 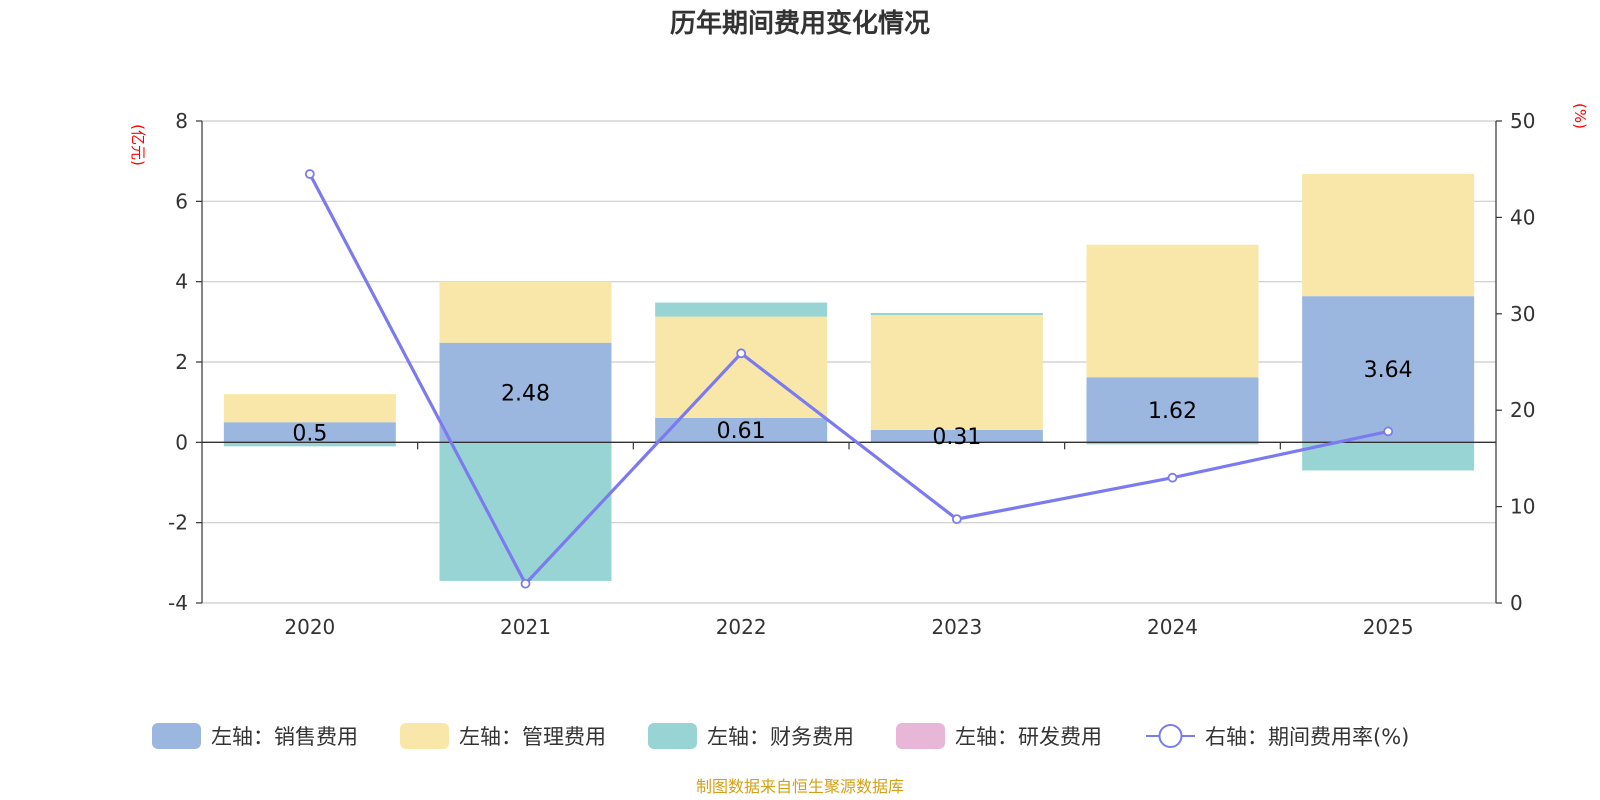 I want to click on left-tick-label: 8, so click(x=181, y=121).